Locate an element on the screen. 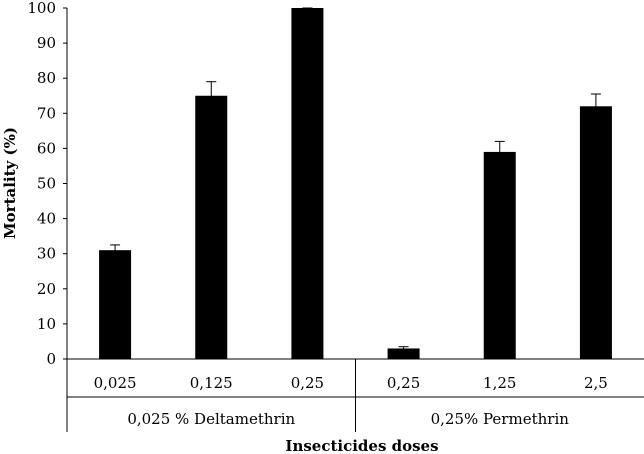 The width and height of the screenshot is (644, 454). y-tick-label: 90 is located at coordinates (46, 43).